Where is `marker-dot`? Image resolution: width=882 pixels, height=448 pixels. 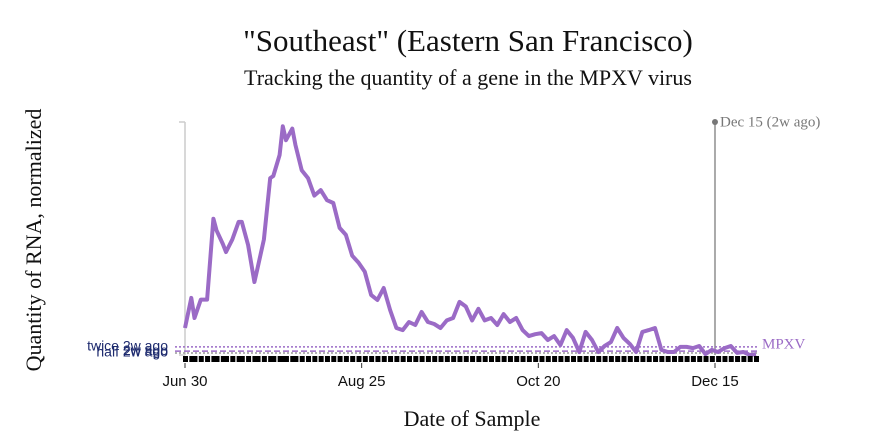
marker-dot is located at coordinates (714, 122).